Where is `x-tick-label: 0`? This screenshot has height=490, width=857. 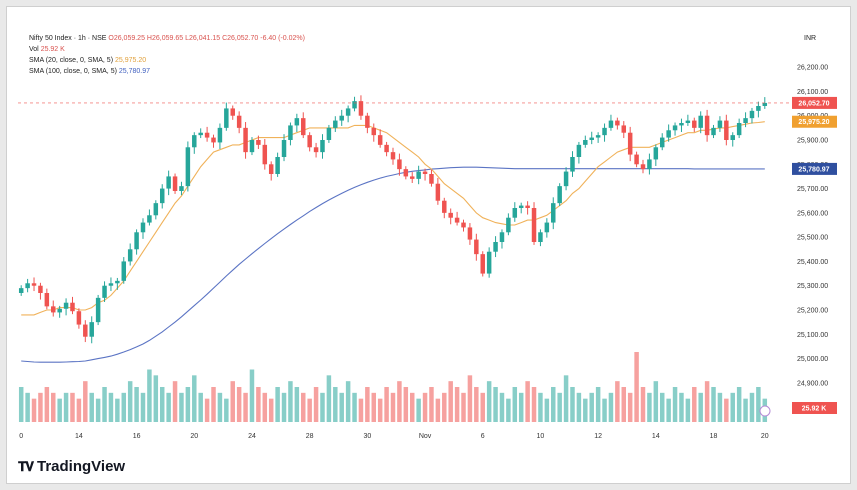 x-tick-label: 0 is located at coordinates (21, 436).